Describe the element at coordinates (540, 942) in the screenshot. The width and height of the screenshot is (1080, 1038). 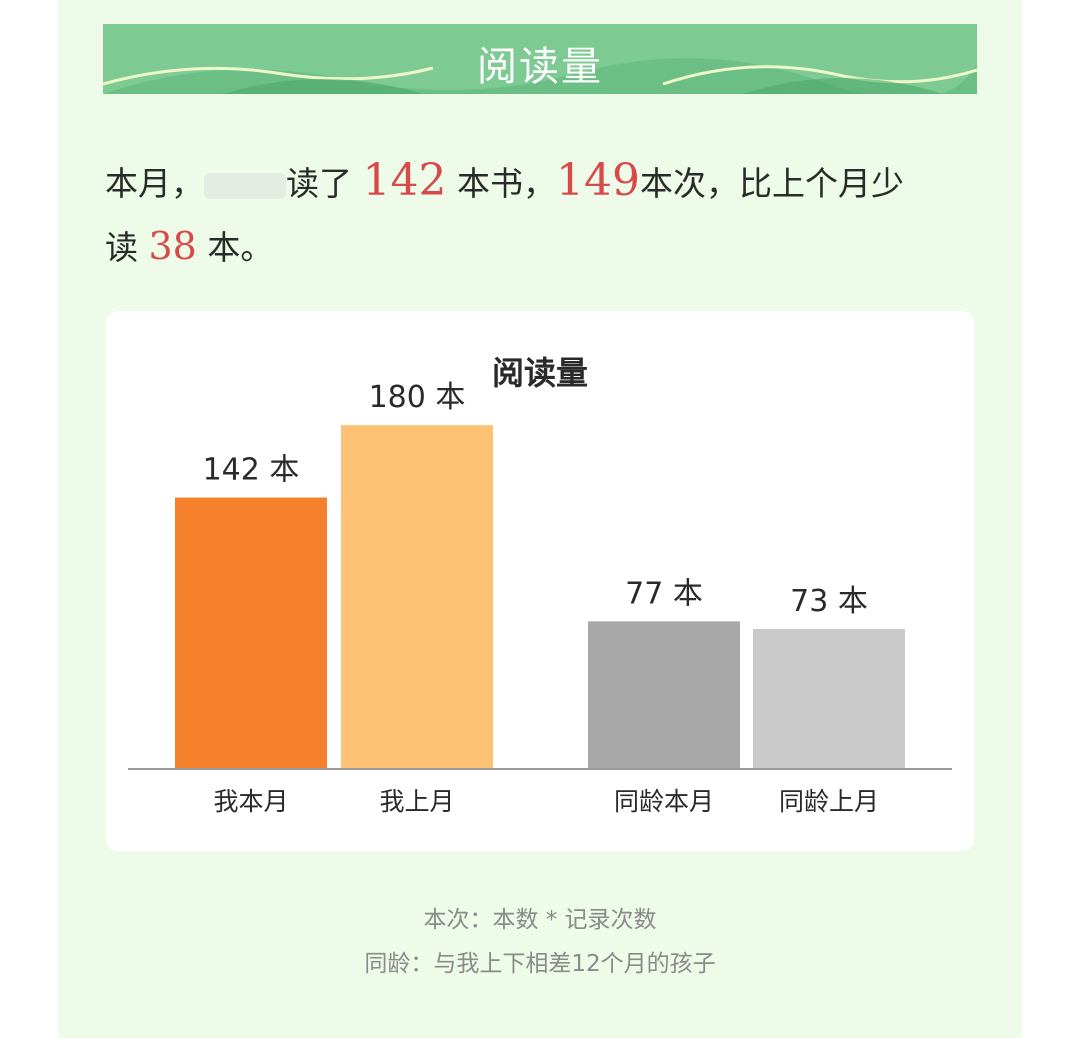
I see `footnotes: 本次：本数 * 记录次数 同龄：与我上下相差12个月的孩子` at that location.